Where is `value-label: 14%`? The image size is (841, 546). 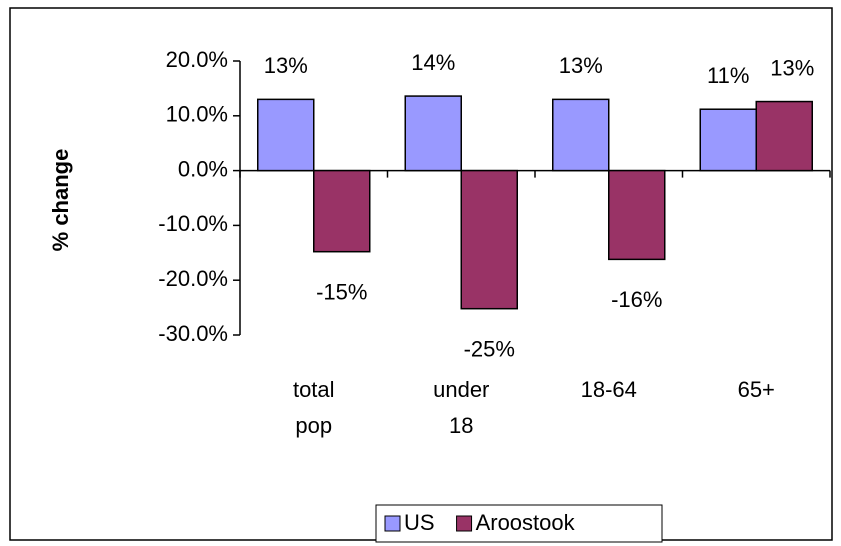
value-label: 14% is located at coordinates (433, 62).